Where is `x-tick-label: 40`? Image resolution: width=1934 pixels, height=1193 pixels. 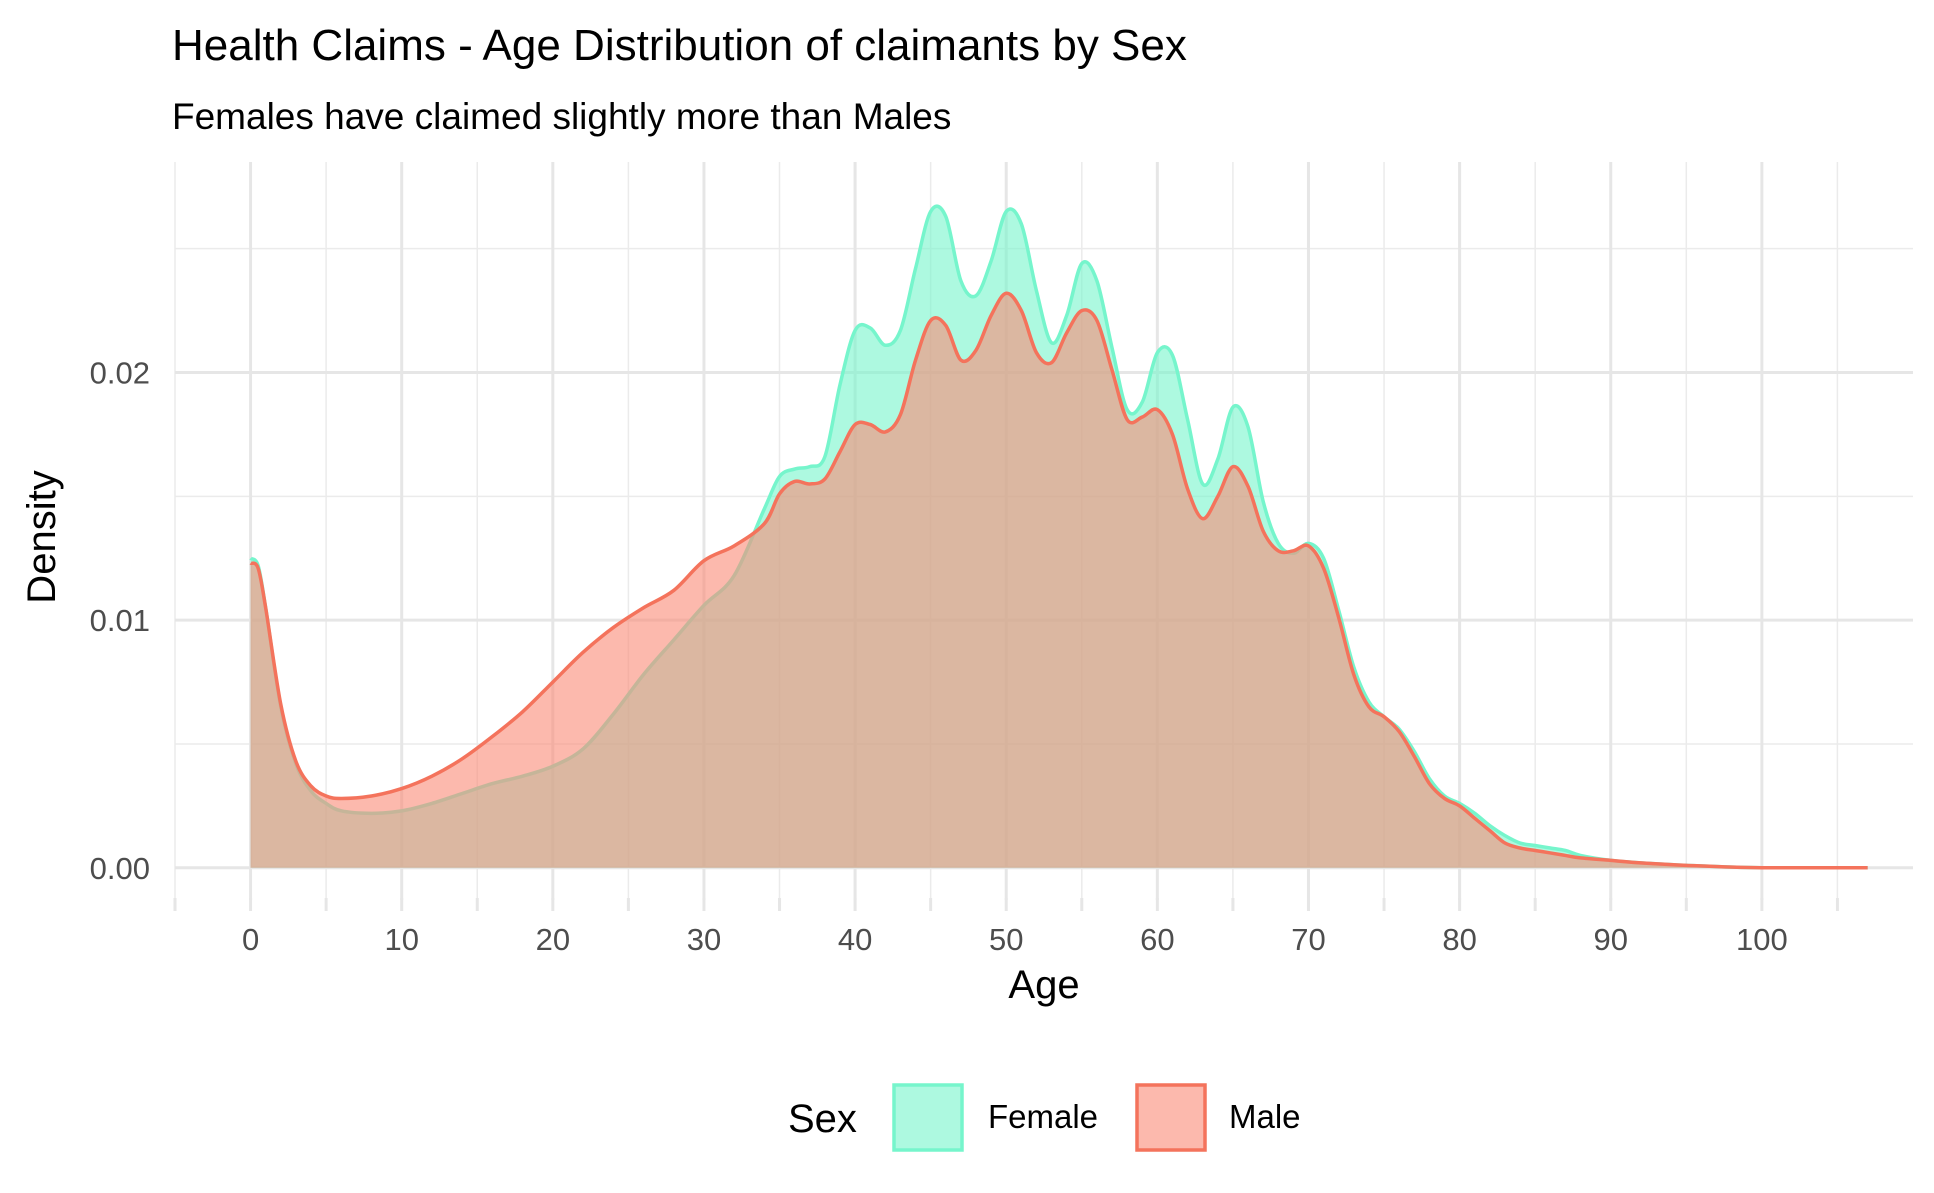
x-tick-label: 40 is located at coordinates (855, 939).